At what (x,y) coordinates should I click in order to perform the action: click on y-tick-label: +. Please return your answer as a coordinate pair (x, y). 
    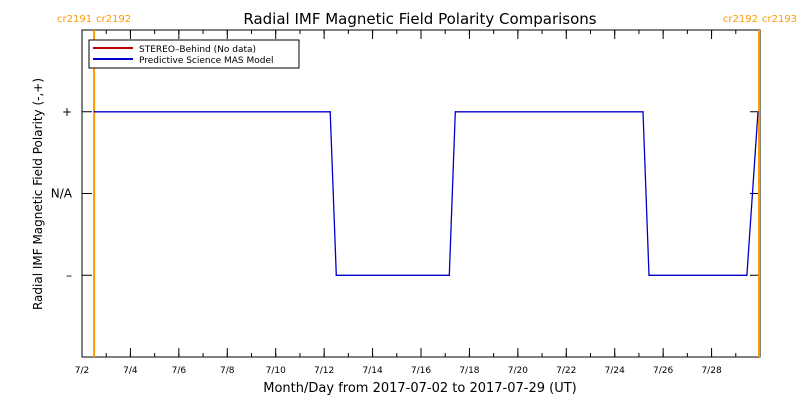
    Looking at the image, I should click on (67, 112).